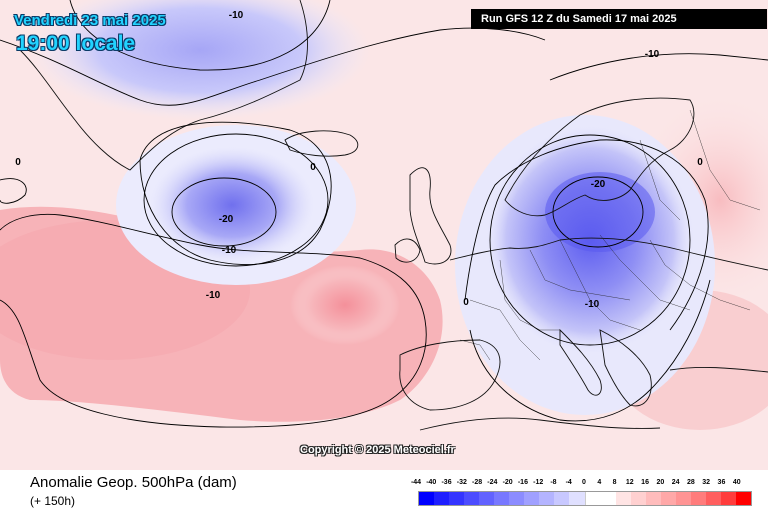 The image size is (768, 512). What do you see at coordinates (507, 482) in the screenshot?
I see `legend-label: -20` at bounding box center [507, 482].